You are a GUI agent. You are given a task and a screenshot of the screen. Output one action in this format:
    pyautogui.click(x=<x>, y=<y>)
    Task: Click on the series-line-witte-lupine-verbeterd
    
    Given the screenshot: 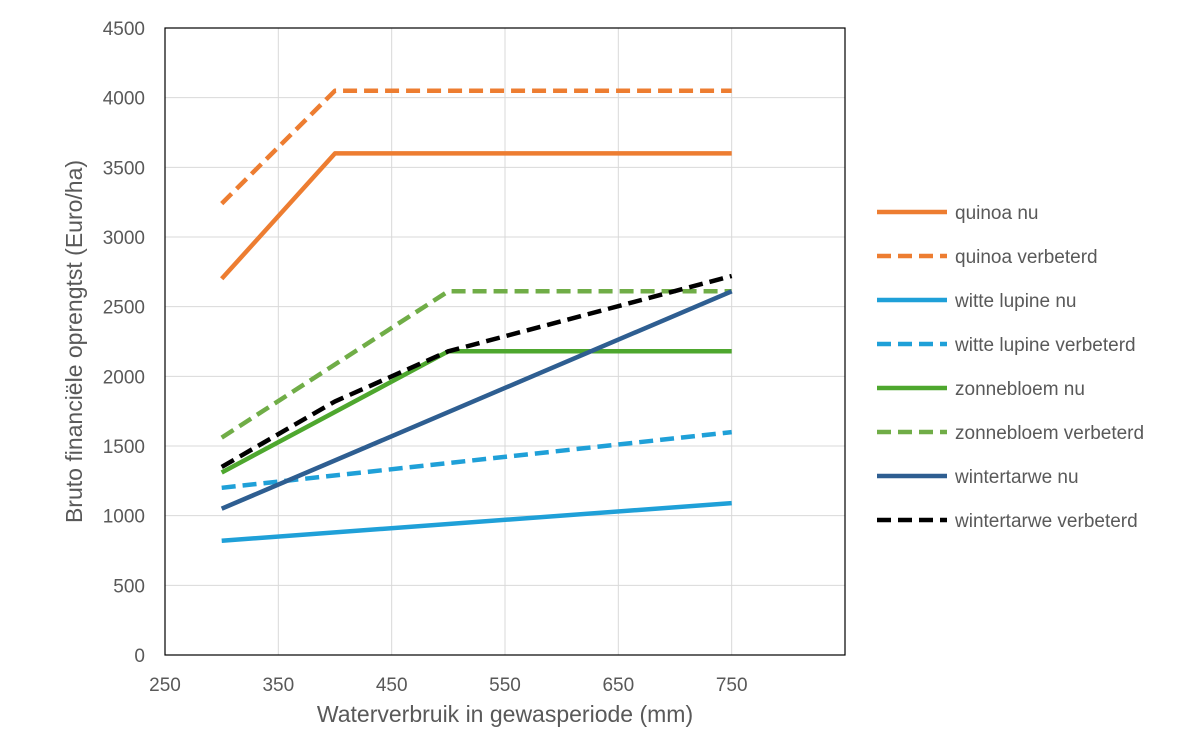 What is the action you would take?
    pyautogui.click(x=476, y=460)
    